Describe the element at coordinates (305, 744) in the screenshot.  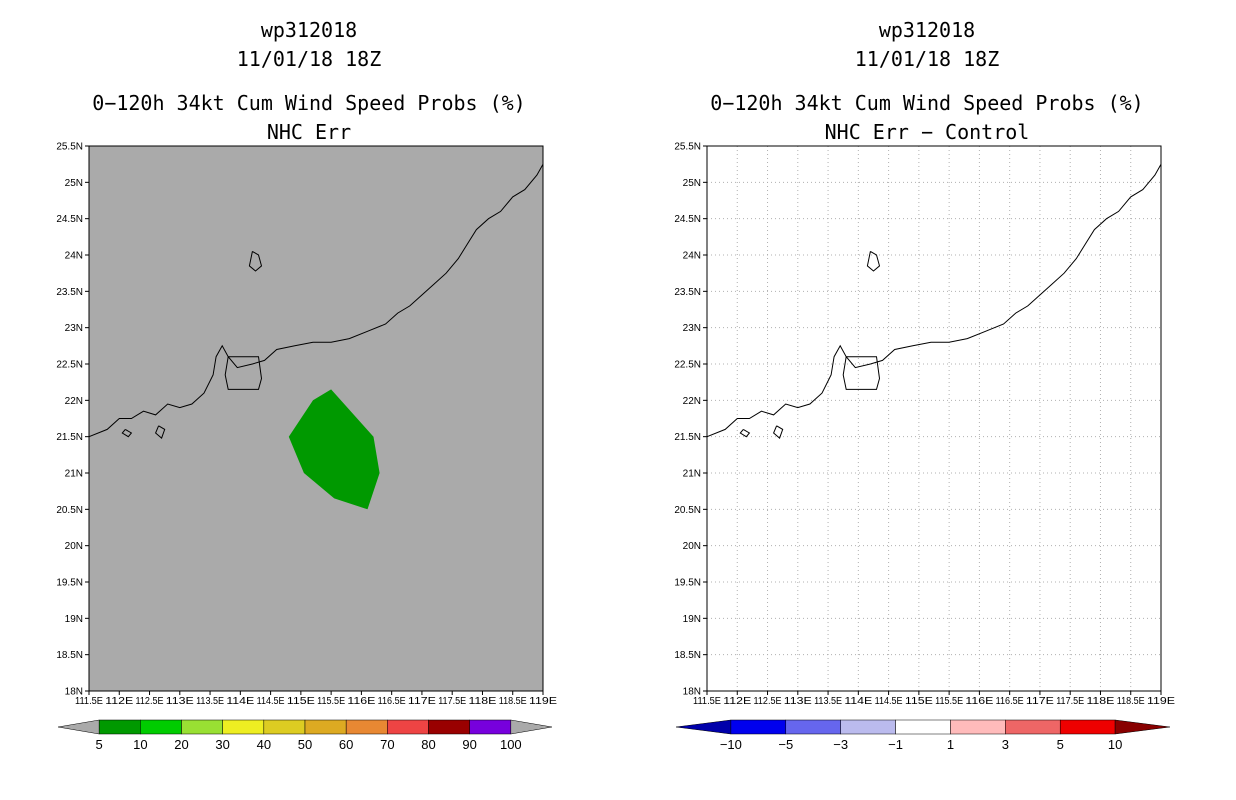
I see `colorbar-label: 50` at that location.